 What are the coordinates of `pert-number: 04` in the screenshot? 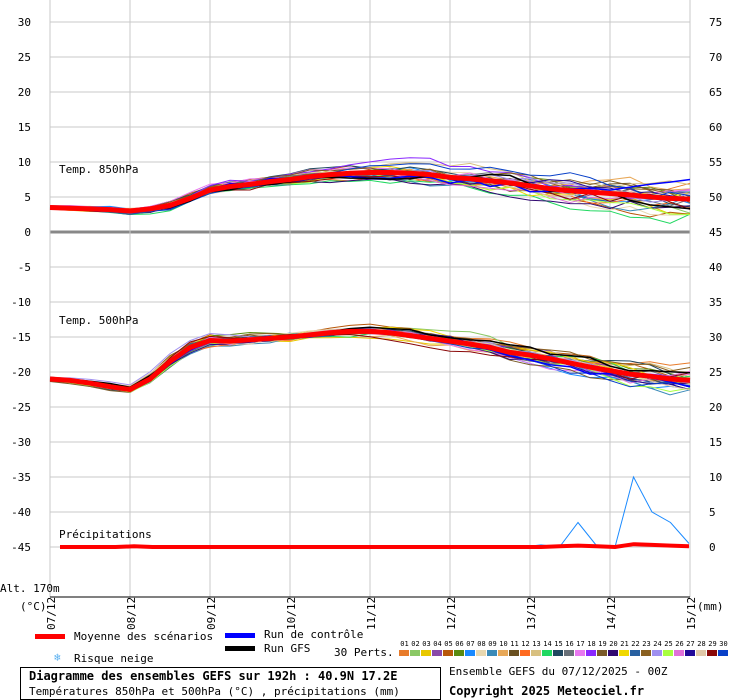 It's located at (437, 644).